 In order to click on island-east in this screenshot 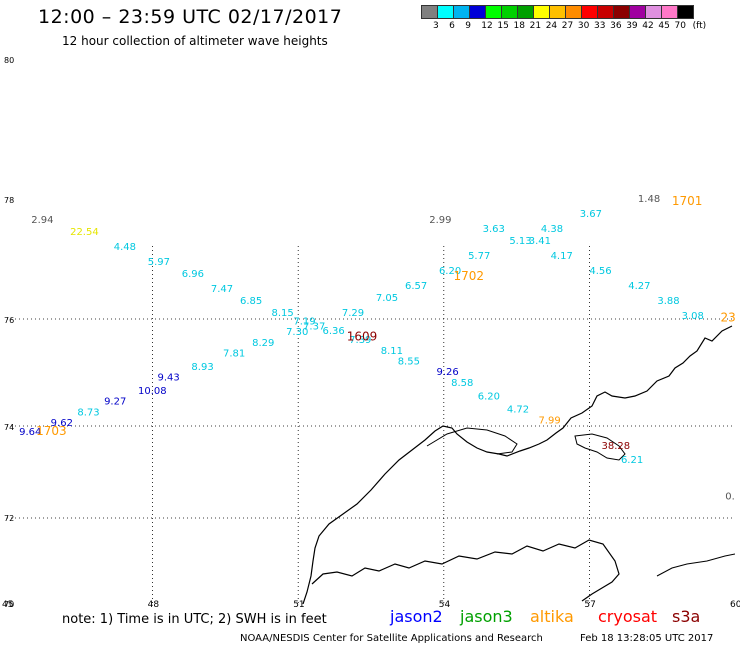, I will do `click(600, 447)`.